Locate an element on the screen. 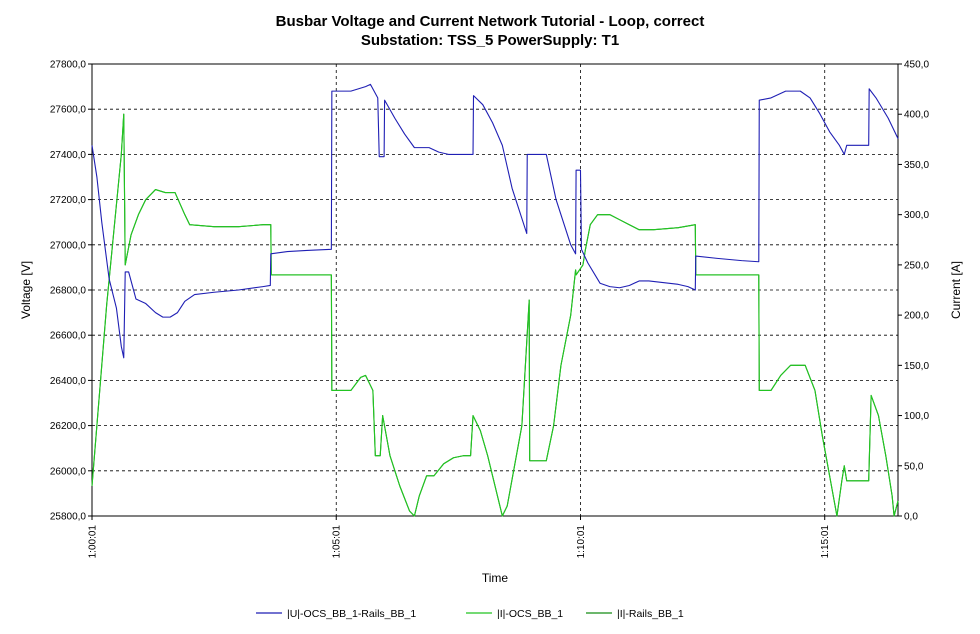 The height and width of the screenshot is (634, 980). legend-item-rails: |I|-Rails_BB_1 is located at coordinates (635, 614).